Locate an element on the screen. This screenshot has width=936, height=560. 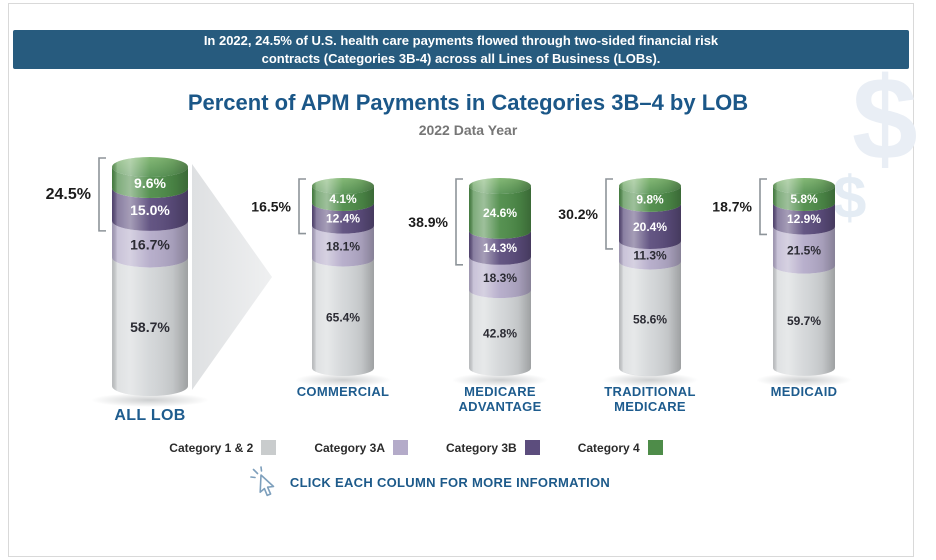
category-4-swatch is located at coordinates (655, 447).